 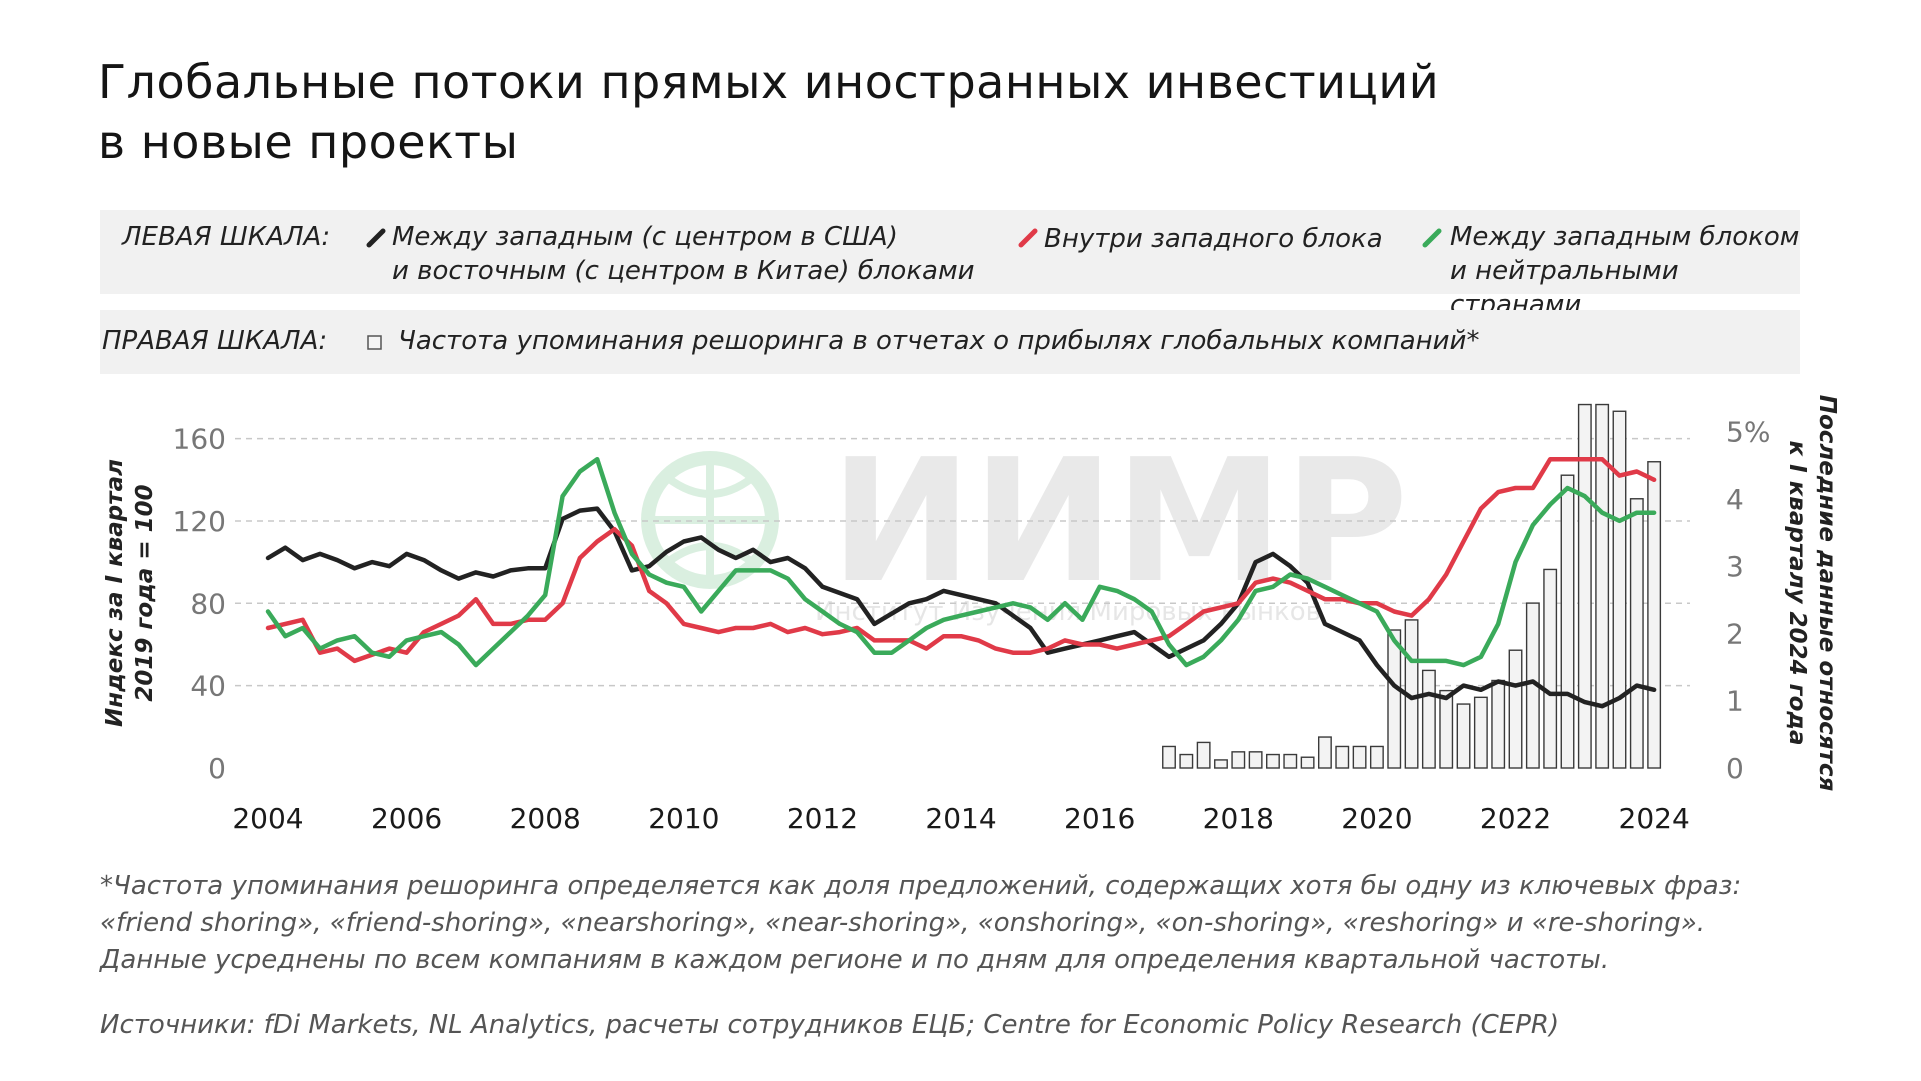 What do you see at coordinates (1376, 757) in the screenshot?
I see `bar-2020` at bounding box center [1376, 757].